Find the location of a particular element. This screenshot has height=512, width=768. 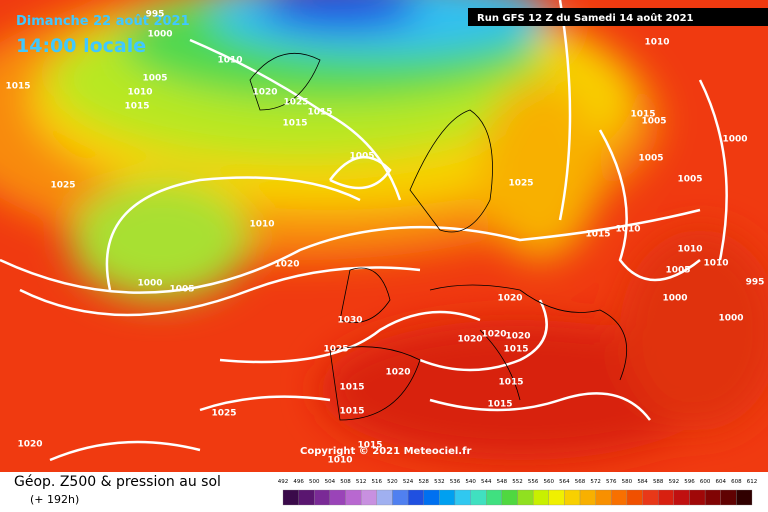

footer-title: Géop. Z500 & pression au sol is located at coordinates (117, 482).